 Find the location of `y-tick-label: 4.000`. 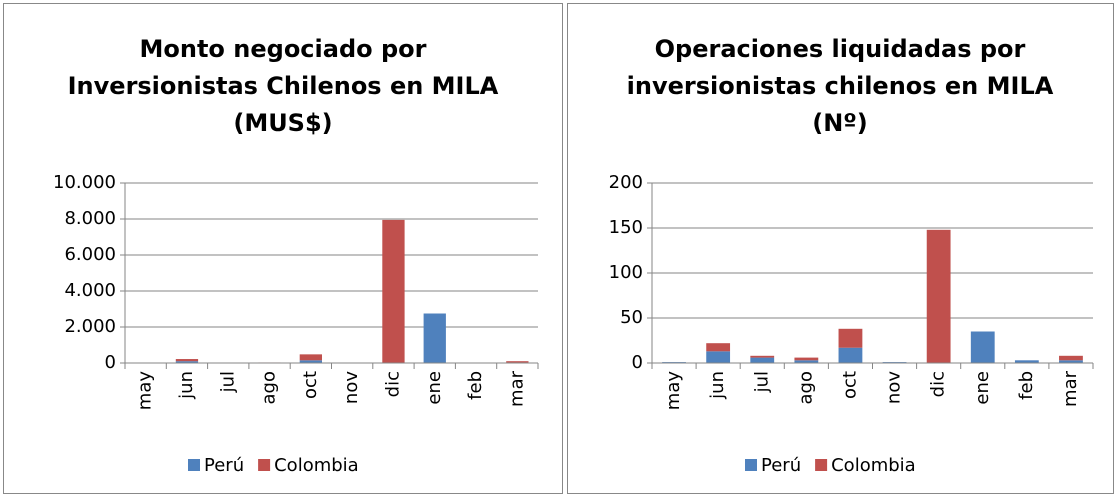

y-tick-label: 4.000 is located at coordinates (90, 290).